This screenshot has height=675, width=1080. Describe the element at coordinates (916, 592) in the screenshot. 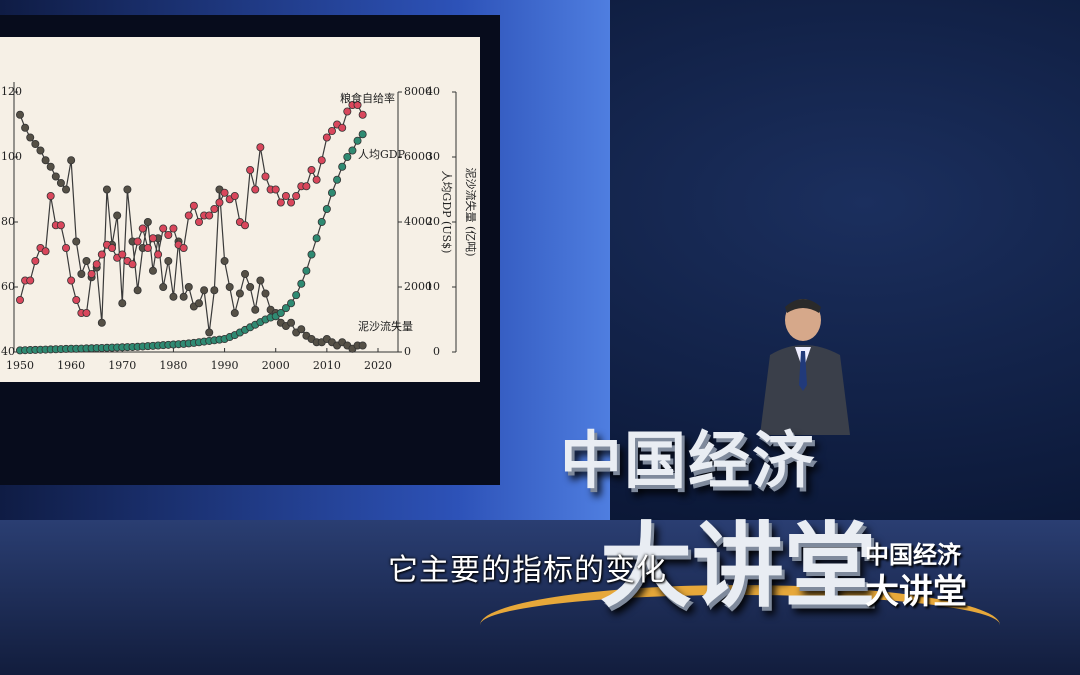

I see `corner-logo-line: 大讲堂` at that location.